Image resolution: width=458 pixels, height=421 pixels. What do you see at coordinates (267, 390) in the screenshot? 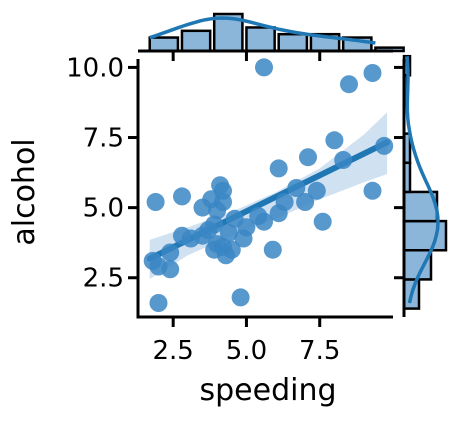
I see `x-axis-title: speeding` at bounding box center [267, 390].